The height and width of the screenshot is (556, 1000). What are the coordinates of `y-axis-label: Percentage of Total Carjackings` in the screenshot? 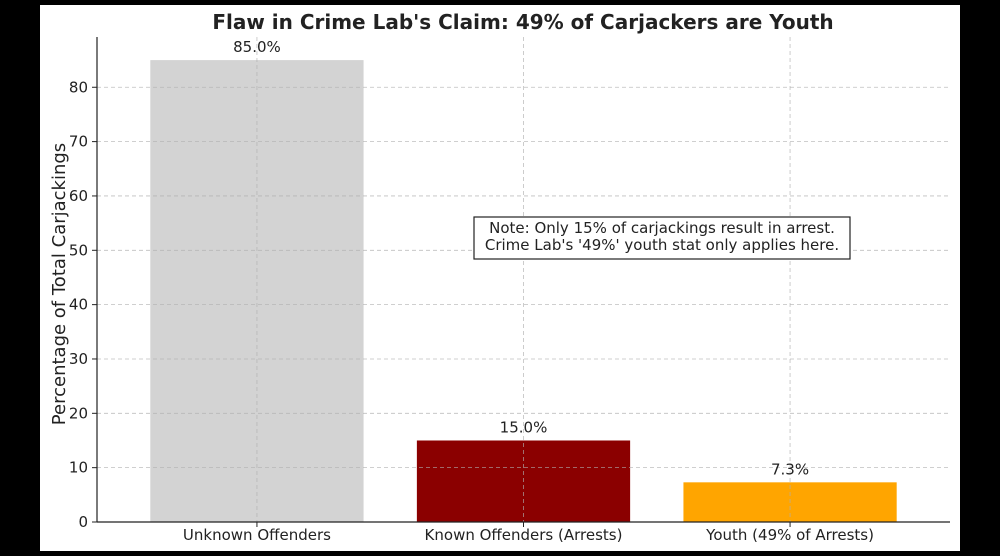 It's located at (59, 284).